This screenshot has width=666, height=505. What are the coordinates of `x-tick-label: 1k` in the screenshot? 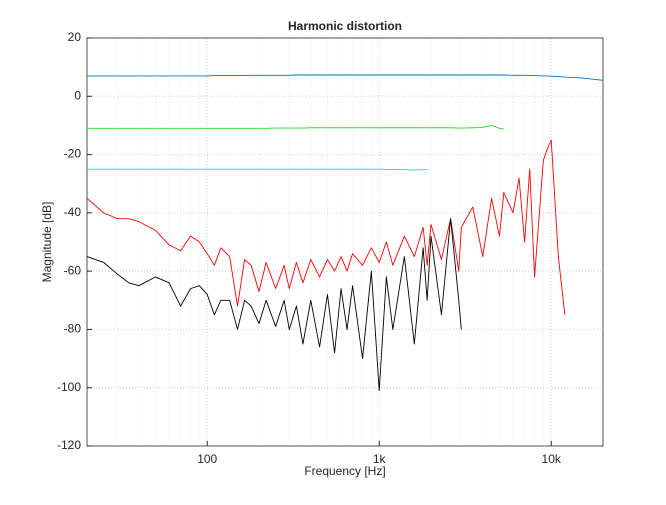 It's located at (380, 459).